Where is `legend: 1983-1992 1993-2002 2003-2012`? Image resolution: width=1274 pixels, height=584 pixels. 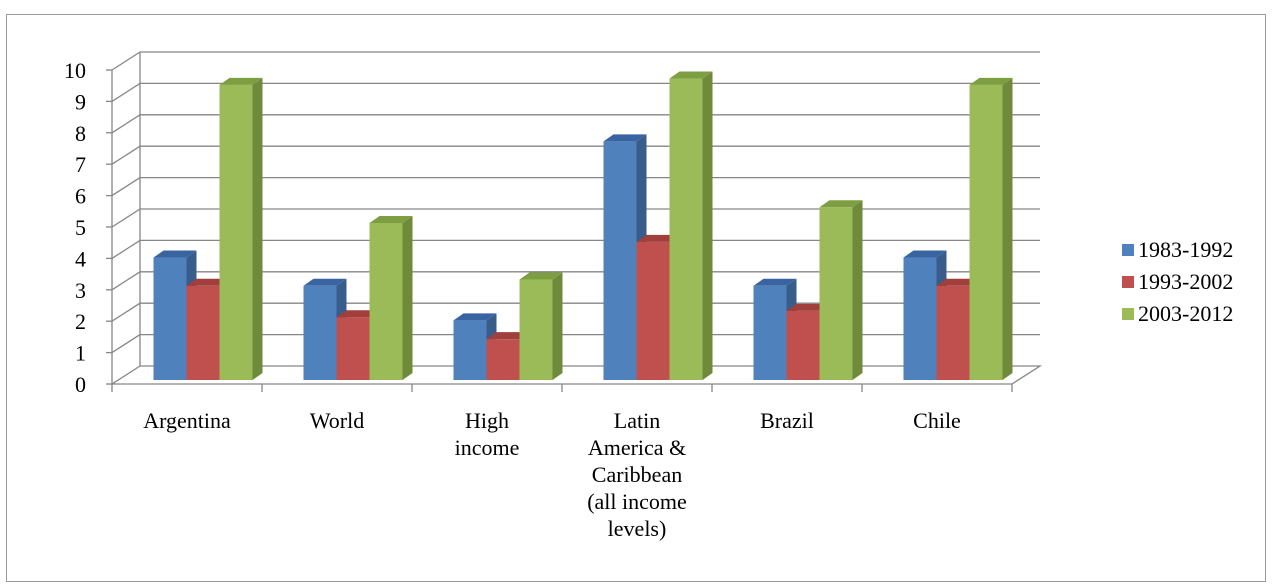 legend: 1983-1992 1993-2002 2003-2012 is located at coordinates (1177, 284).